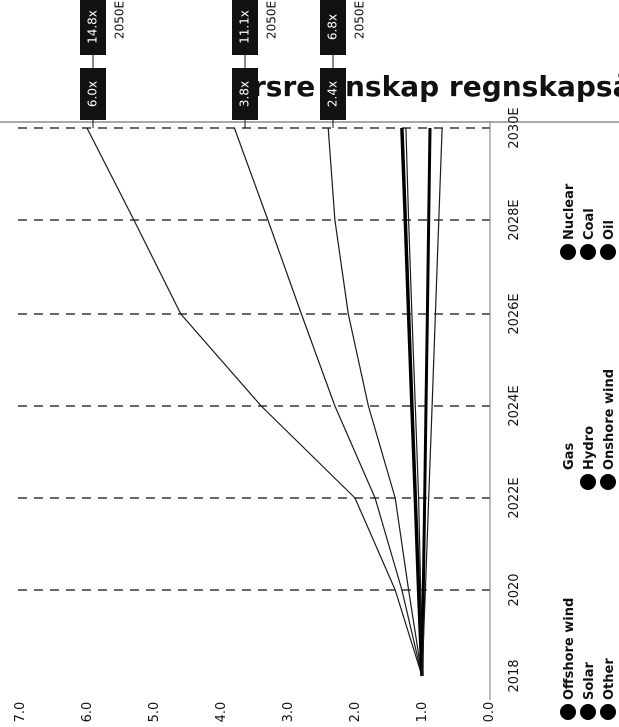 This screenshot has height=727, width=619. Describe the element at coordinates (514, 675) in the screenshot. I see `x-tick-label: 2018` at that location.